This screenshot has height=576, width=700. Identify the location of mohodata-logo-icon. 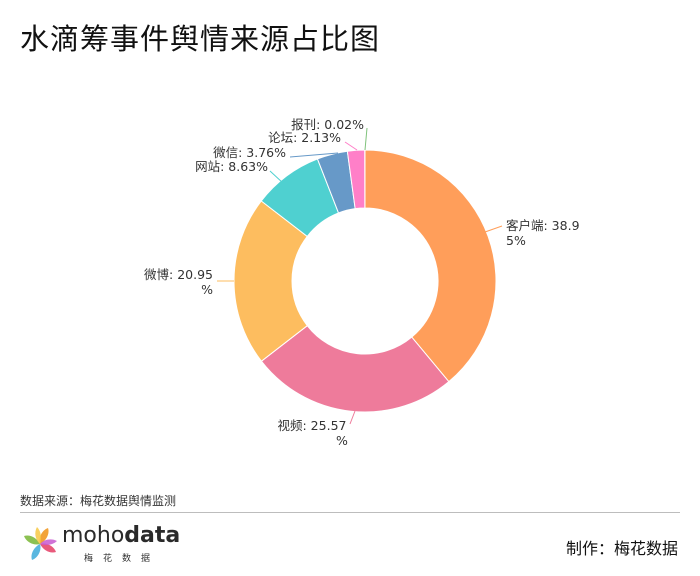
(40, 543).